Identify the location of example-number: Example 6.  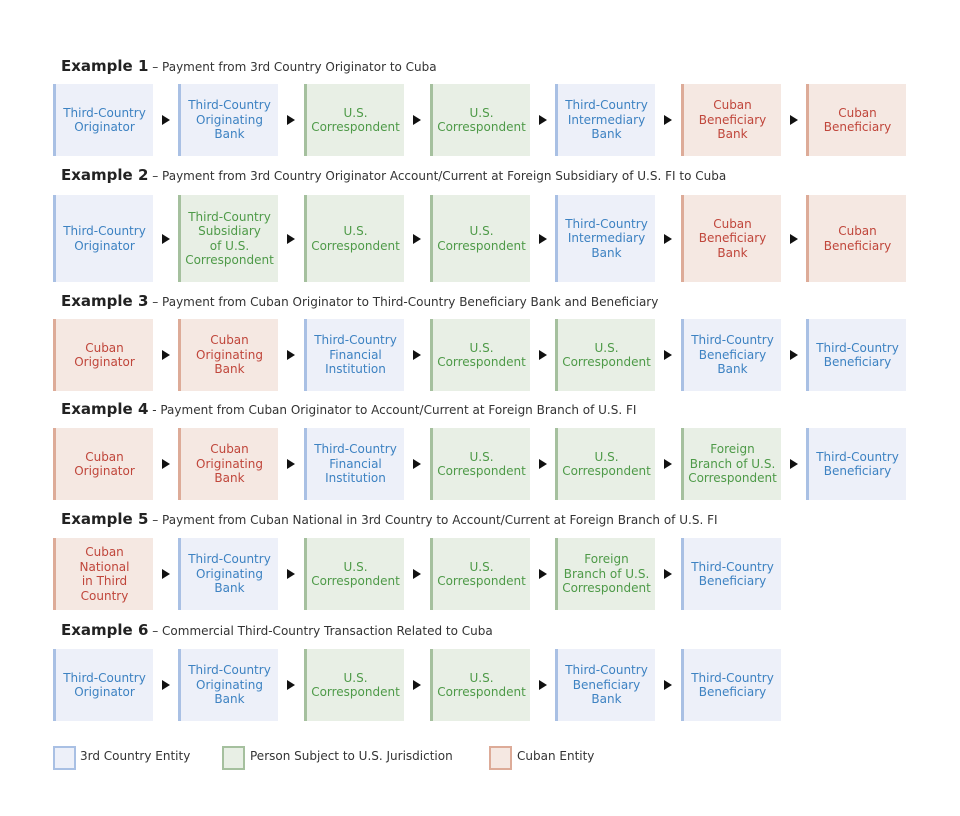
(105, 630).